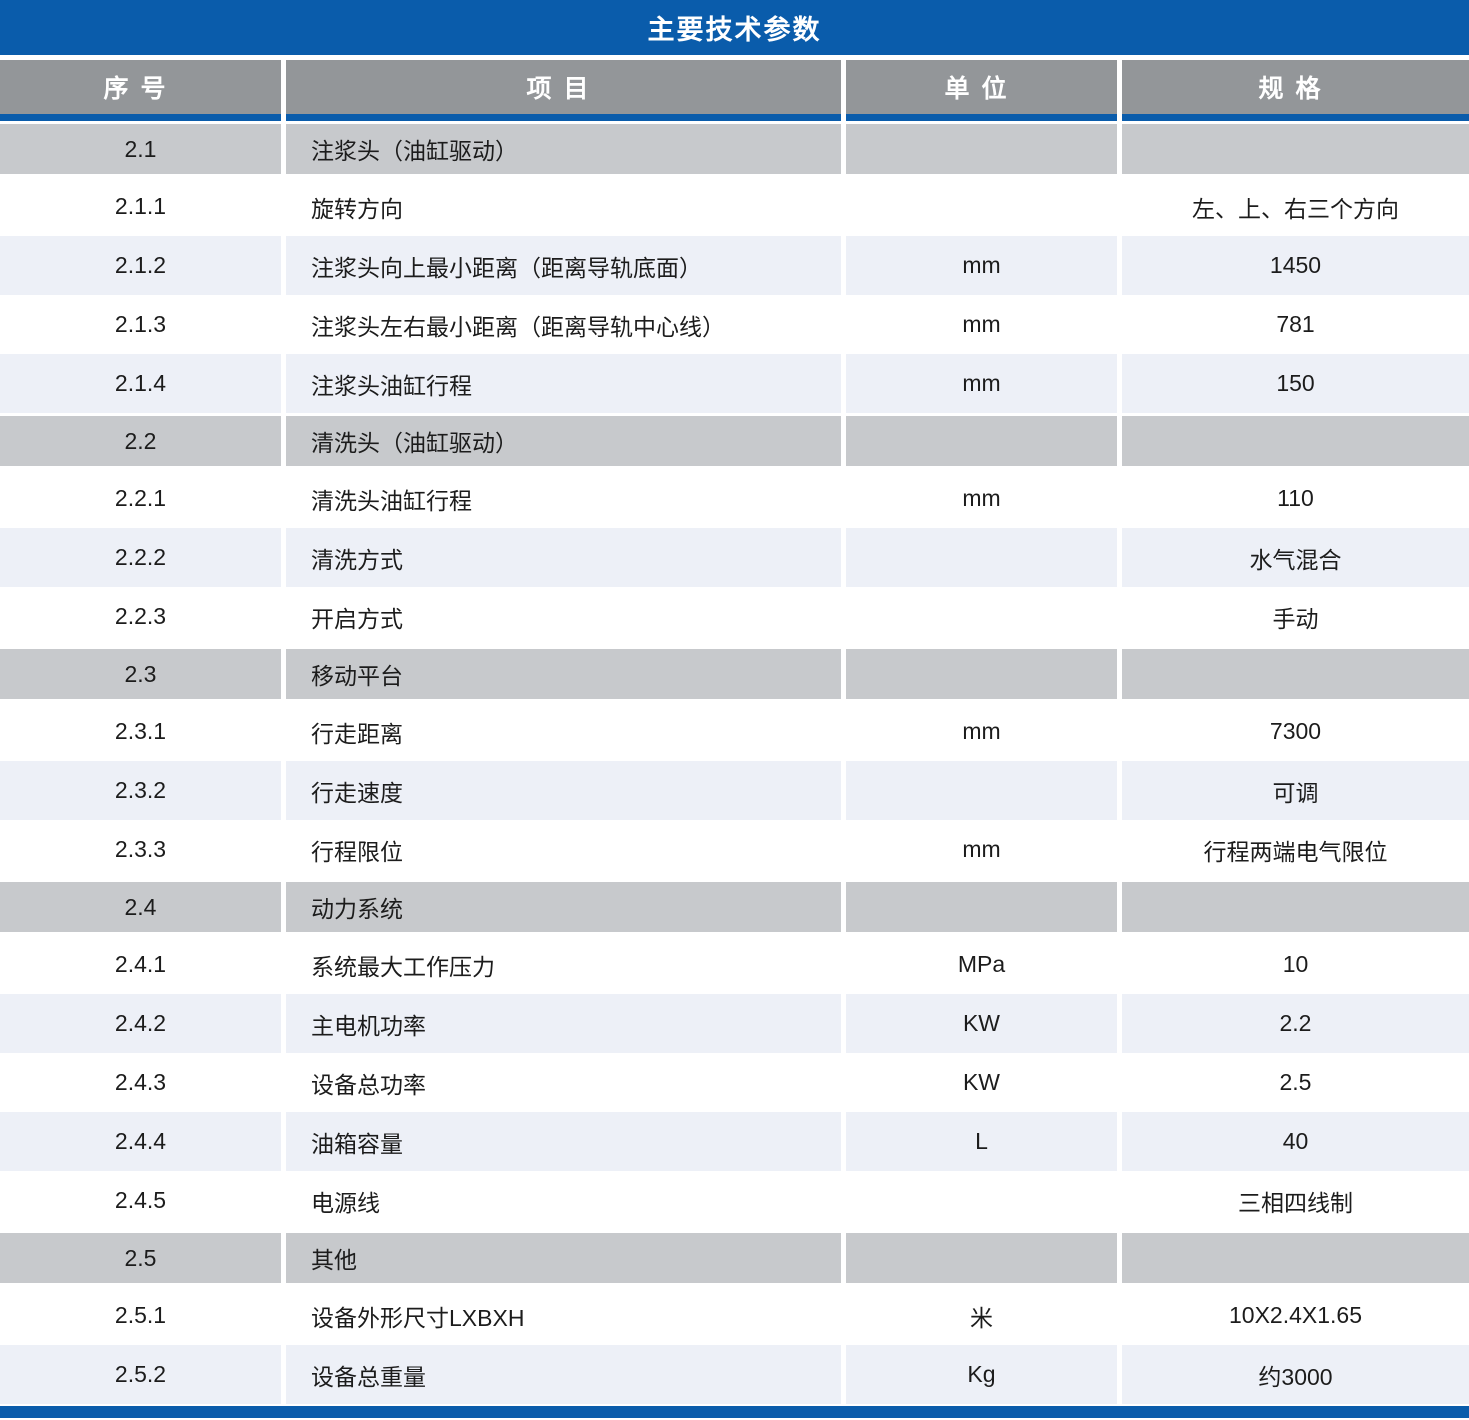  I want to click on header-cell-spec: 规格, so click(1295, 87).